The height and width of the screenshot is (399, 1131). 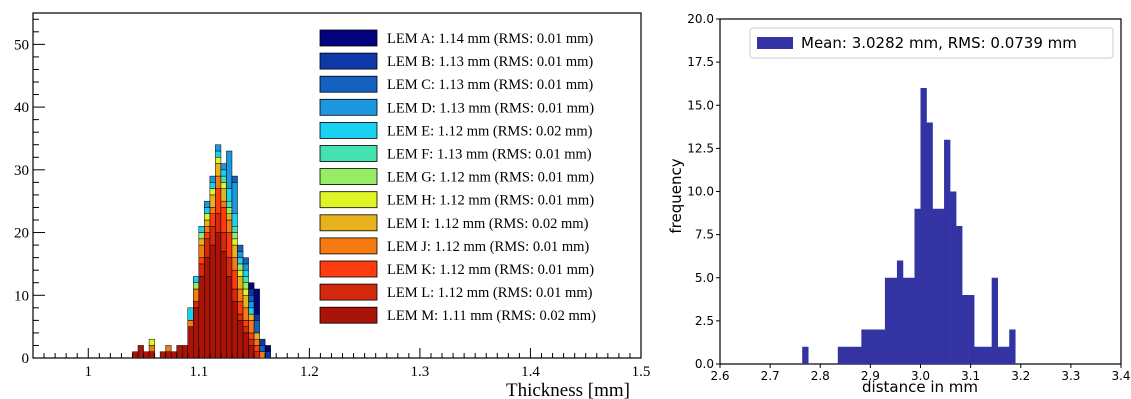 I want to click on x-tick-label: 2.6, so click(x=719, y=376).